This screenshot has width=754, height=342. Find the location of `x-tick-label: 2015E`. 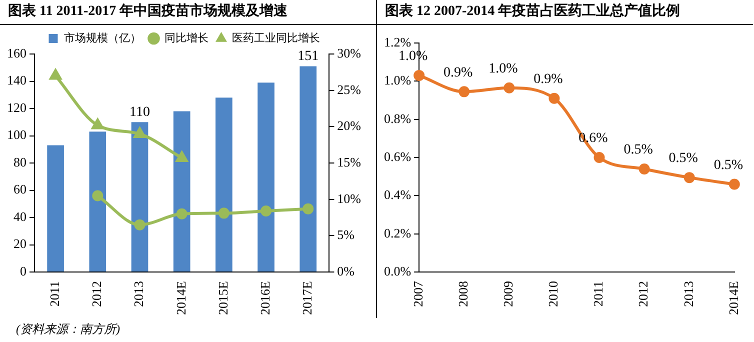

x-tick-label: 2015E is located at coordinates (222, 298).